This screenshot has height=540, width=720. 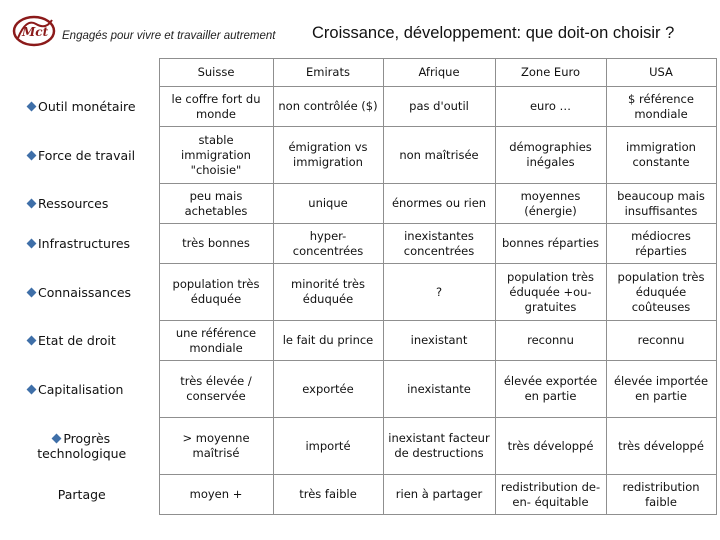 What do you see at coordinates (328, 446) in the screenshot?
I see `table-cell: importé` at bounding box center [328, 446].